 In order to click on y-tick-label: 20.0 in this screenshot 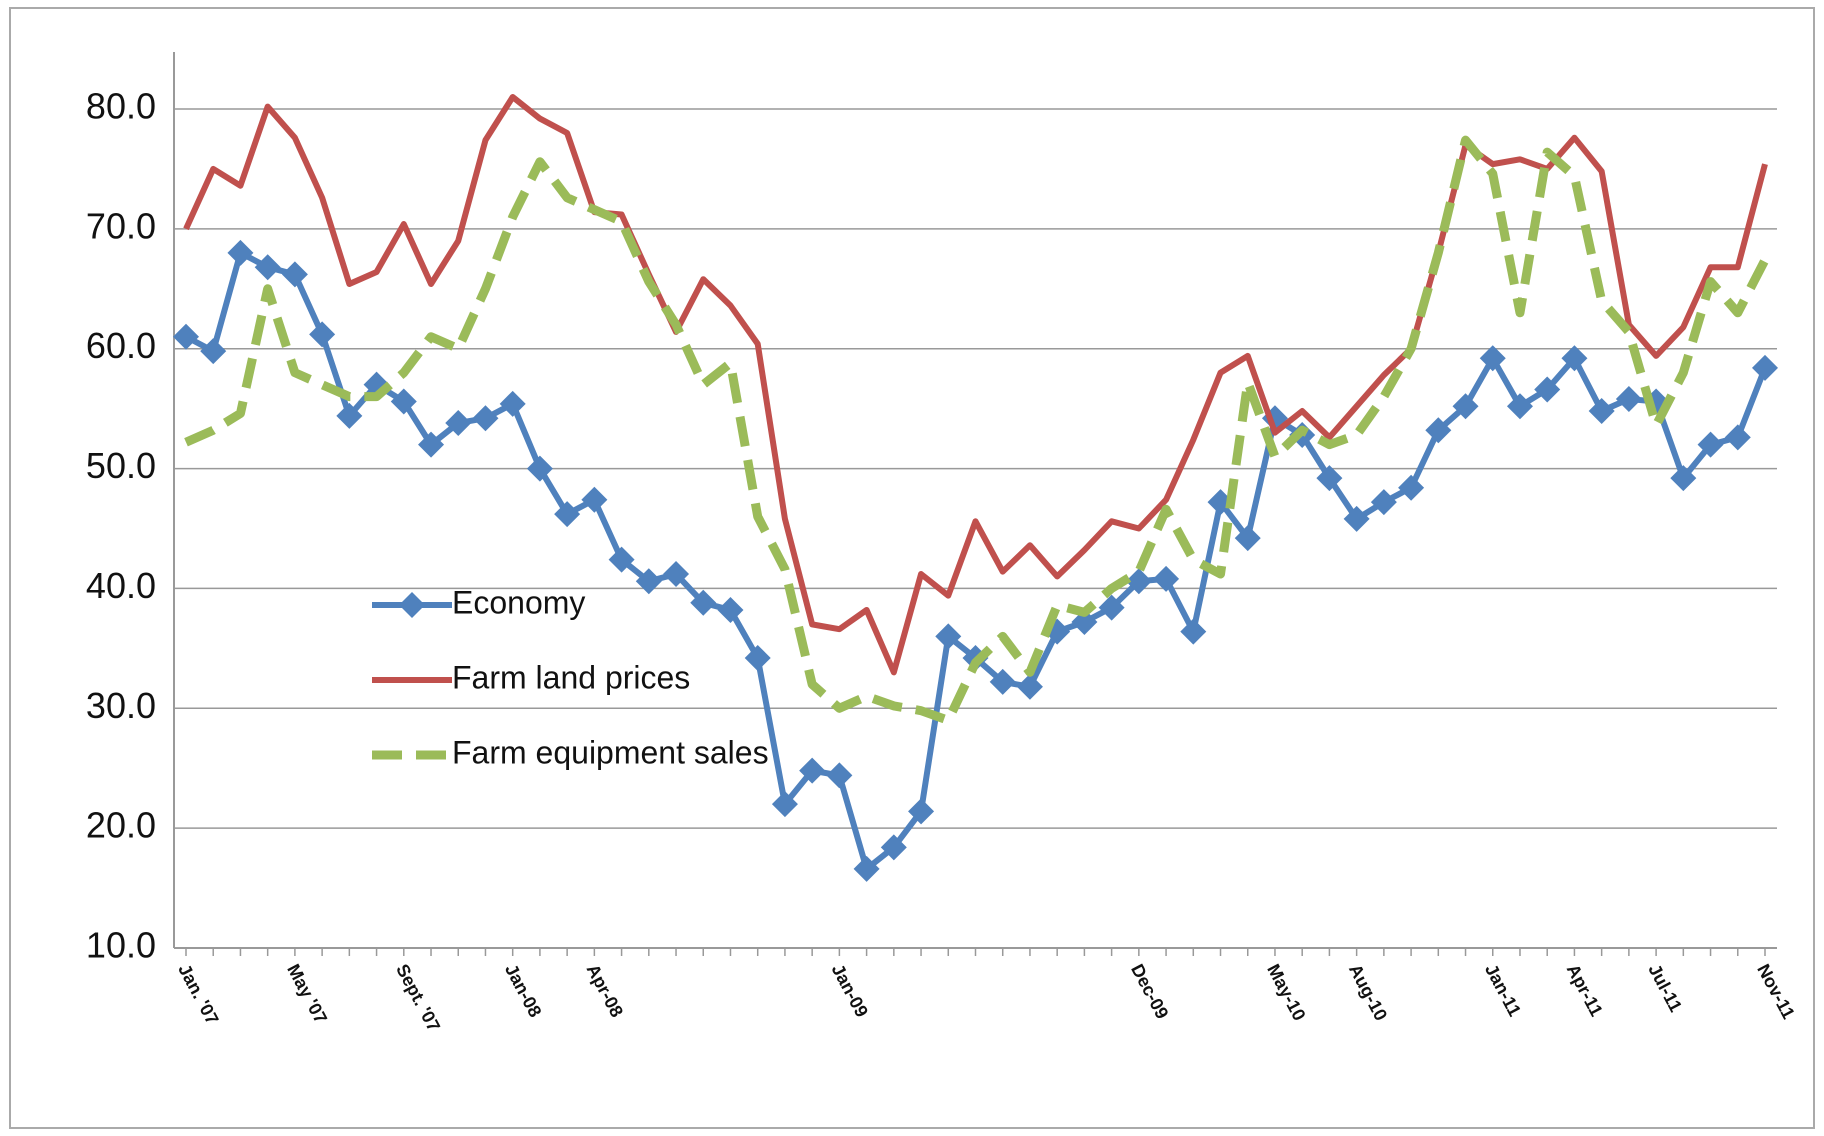, I will do `click(121, 825)`.